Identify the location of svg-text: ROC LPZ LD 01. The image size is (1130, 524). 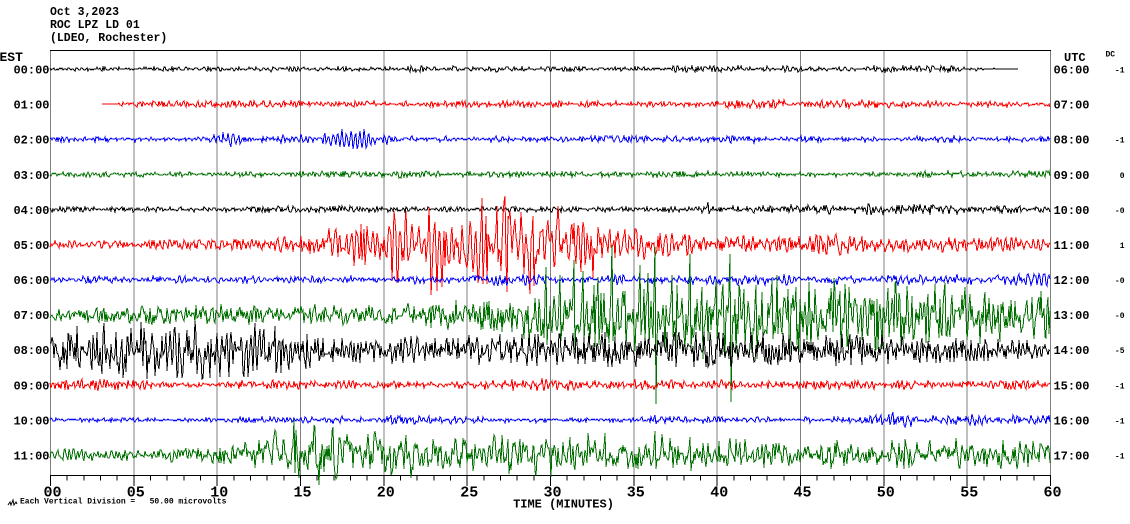
(95, 25).